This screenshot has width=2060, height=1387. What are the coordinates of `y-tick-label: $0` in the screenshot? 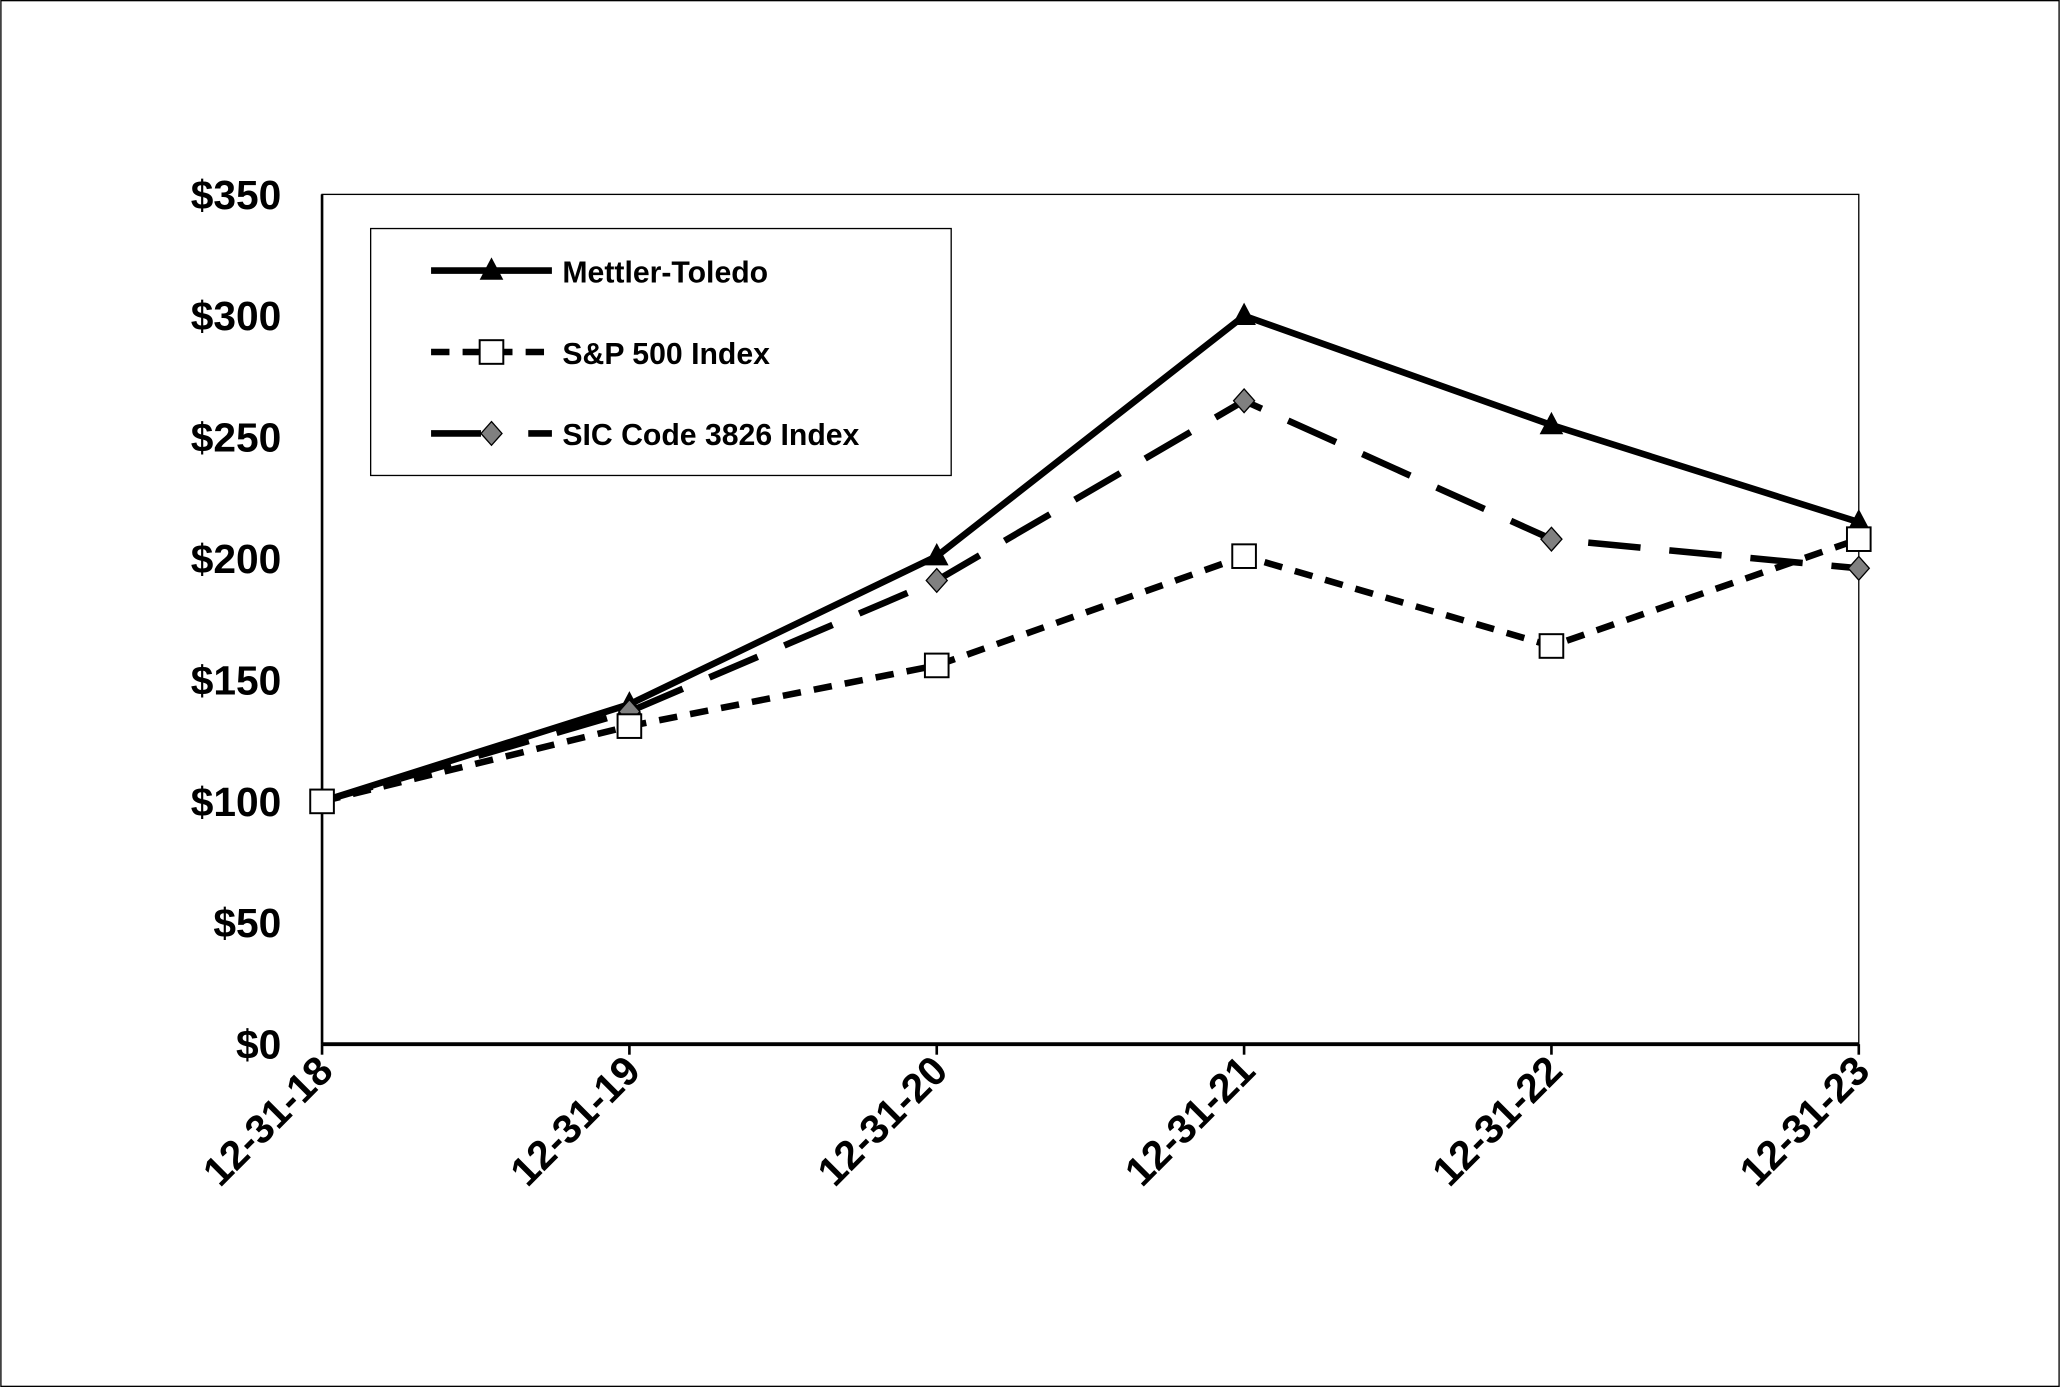 It's located at (258, 1045).